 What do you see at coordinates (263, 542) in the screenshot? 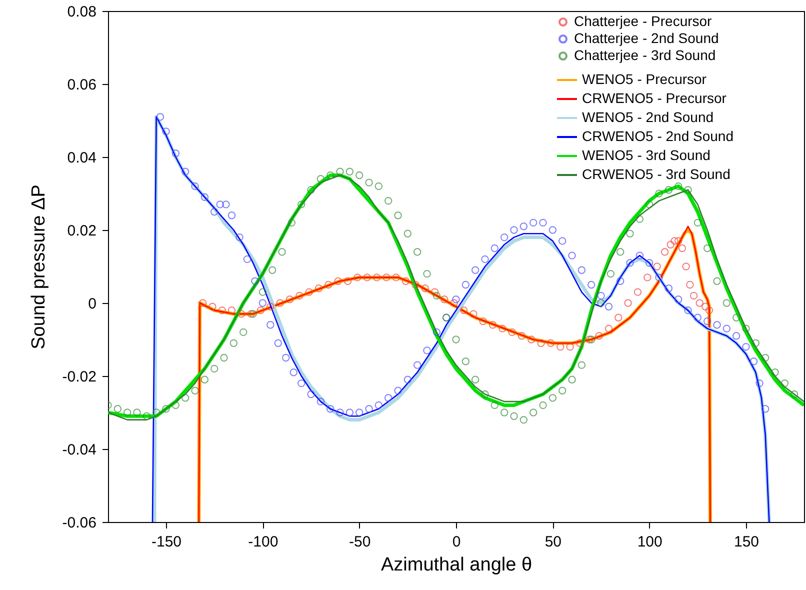
I see `x-tick-label: -100` at bounding box center [263, 542].